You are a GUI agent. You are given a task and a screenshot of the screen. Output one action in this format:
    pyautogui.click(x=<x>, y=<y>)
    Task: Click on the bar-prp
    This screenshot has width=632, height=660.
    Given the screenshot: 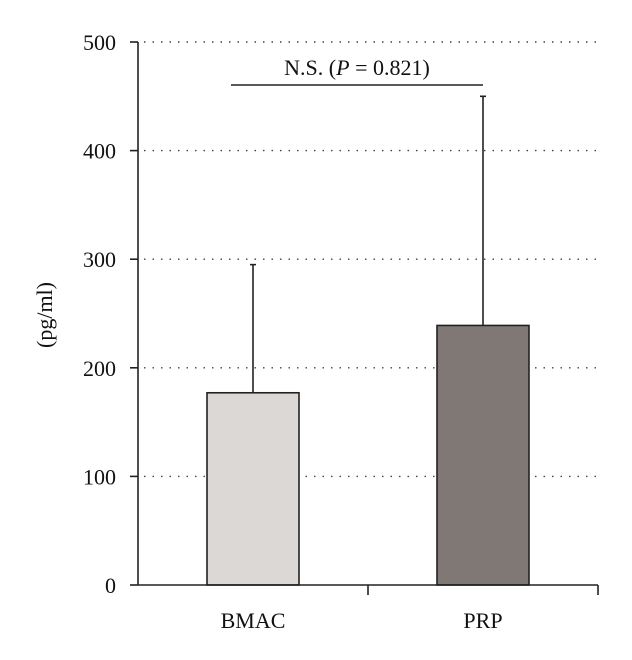 What is the action you would take?
    pyautogui.click(x=483, y=455)
    